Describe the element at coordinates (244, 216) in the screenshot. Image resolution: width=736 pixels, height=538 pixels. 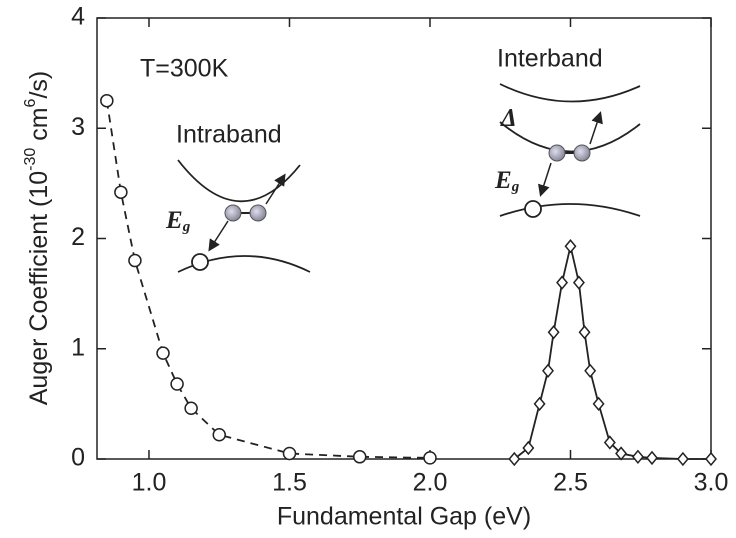
I see `intraband-diagram` at that location.